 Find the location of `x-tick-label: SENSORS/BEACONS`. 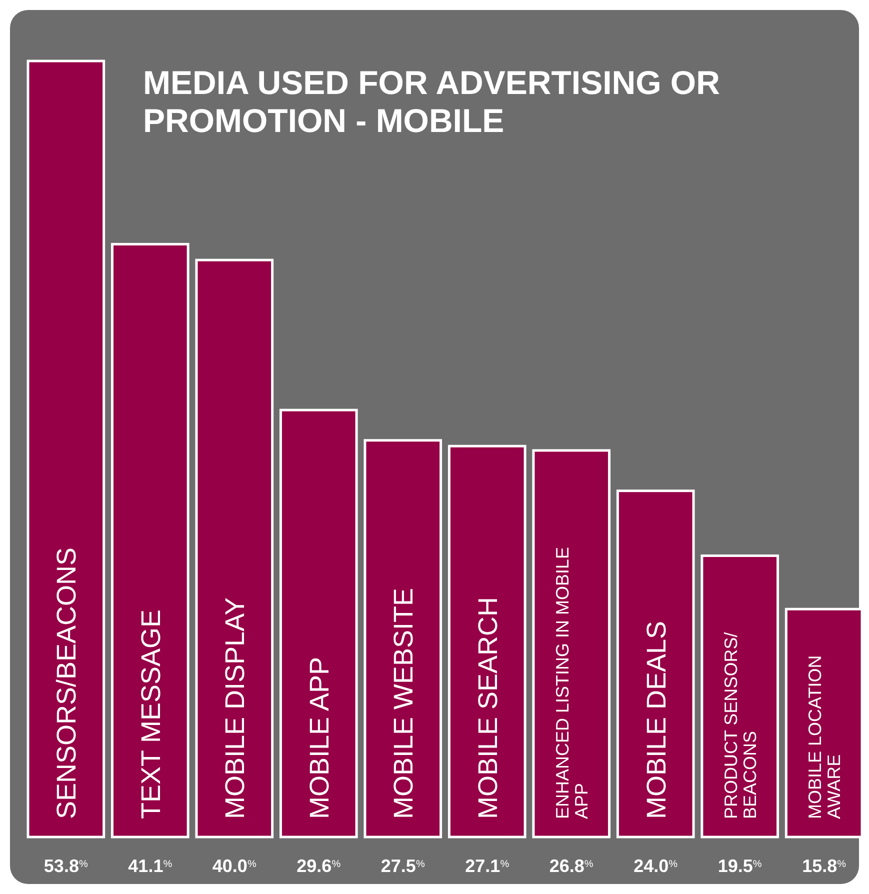

x-tick-label: SENSORS/BEACONS is located at coordinates (67, 683).